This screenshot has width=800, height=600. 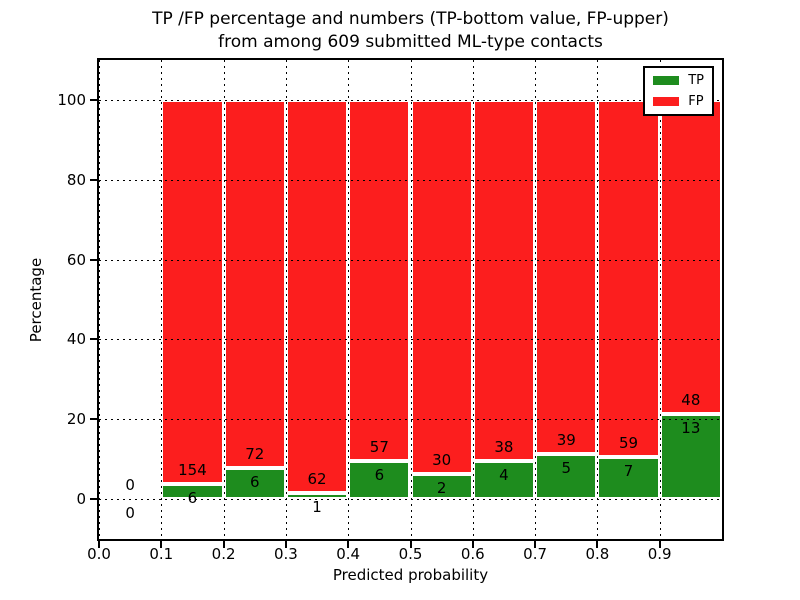 What do you see at coordinates (441, 287) in the screenshot?
I see `fp-bar-bin5` at bounding box center [441, 287].